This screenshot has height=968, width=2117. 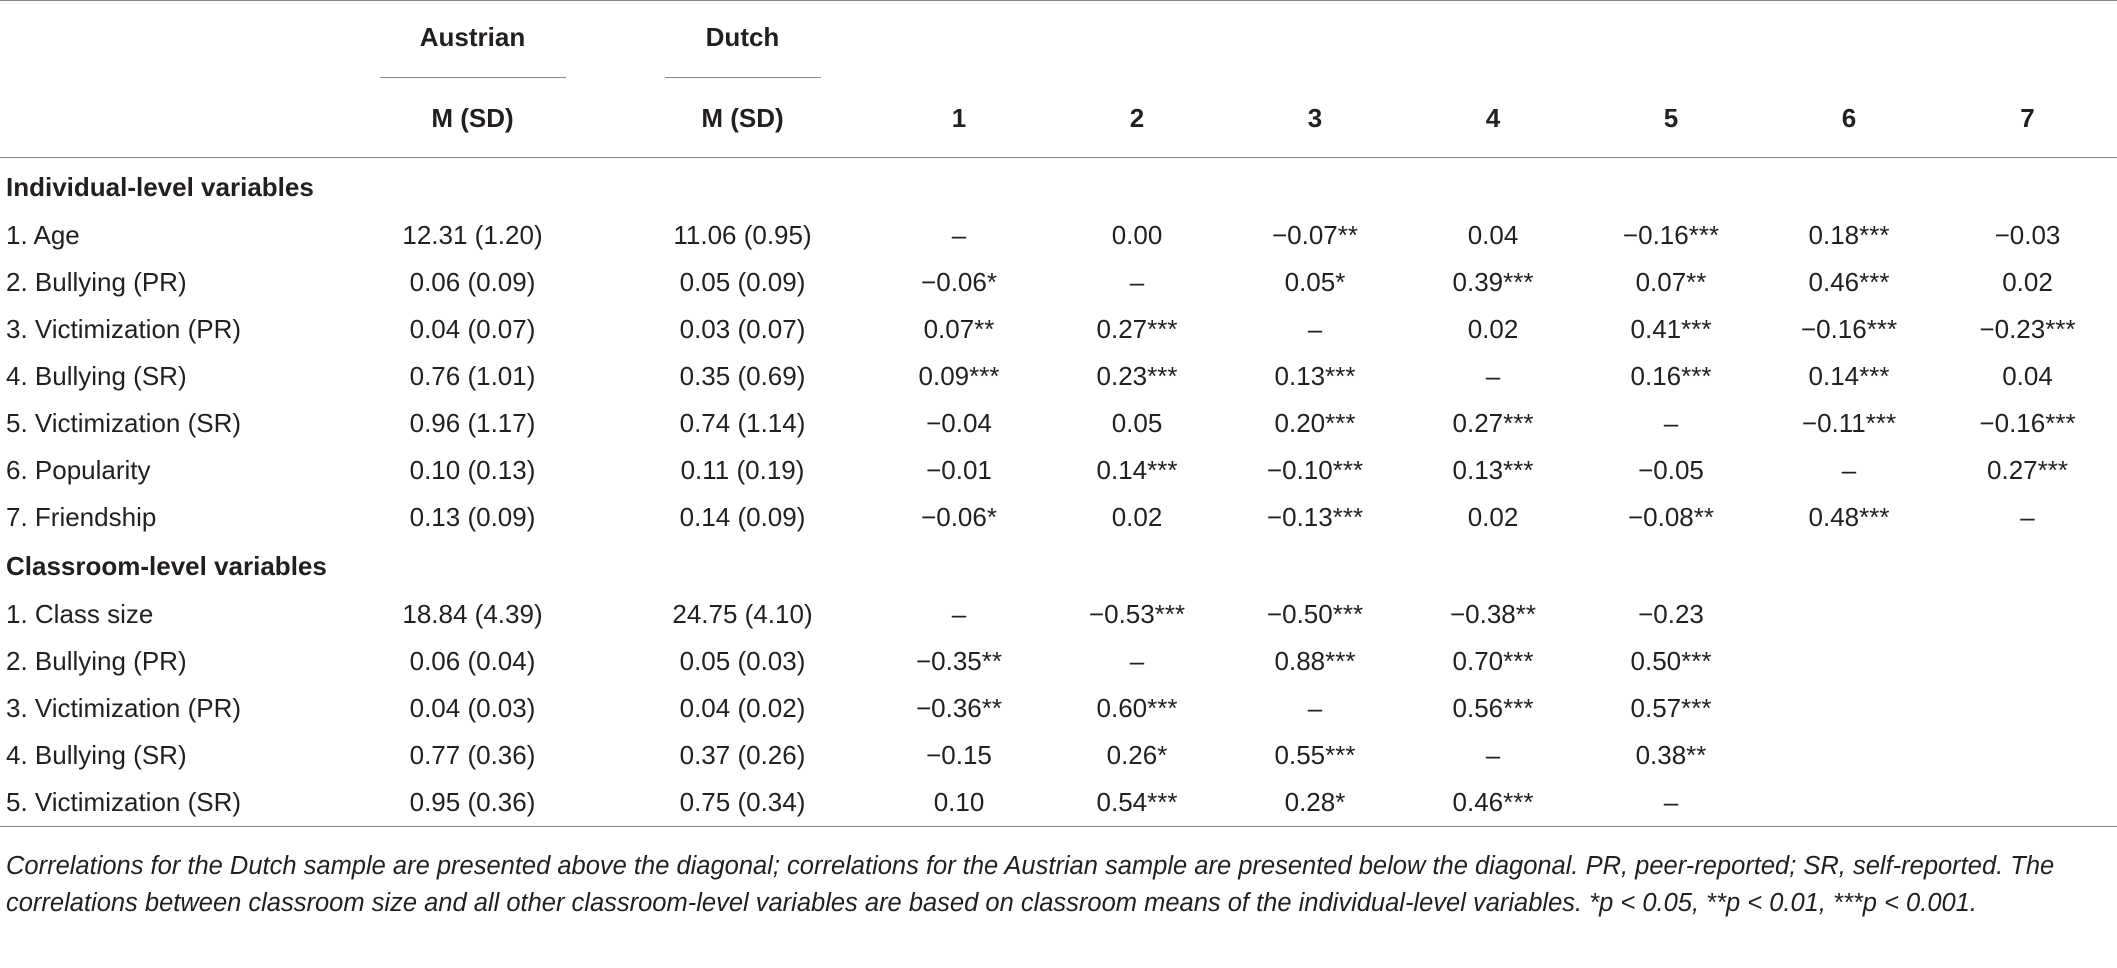 I want to click on dutch-mean-sd: 0.05 (0.03), so click(x=742, y=661).